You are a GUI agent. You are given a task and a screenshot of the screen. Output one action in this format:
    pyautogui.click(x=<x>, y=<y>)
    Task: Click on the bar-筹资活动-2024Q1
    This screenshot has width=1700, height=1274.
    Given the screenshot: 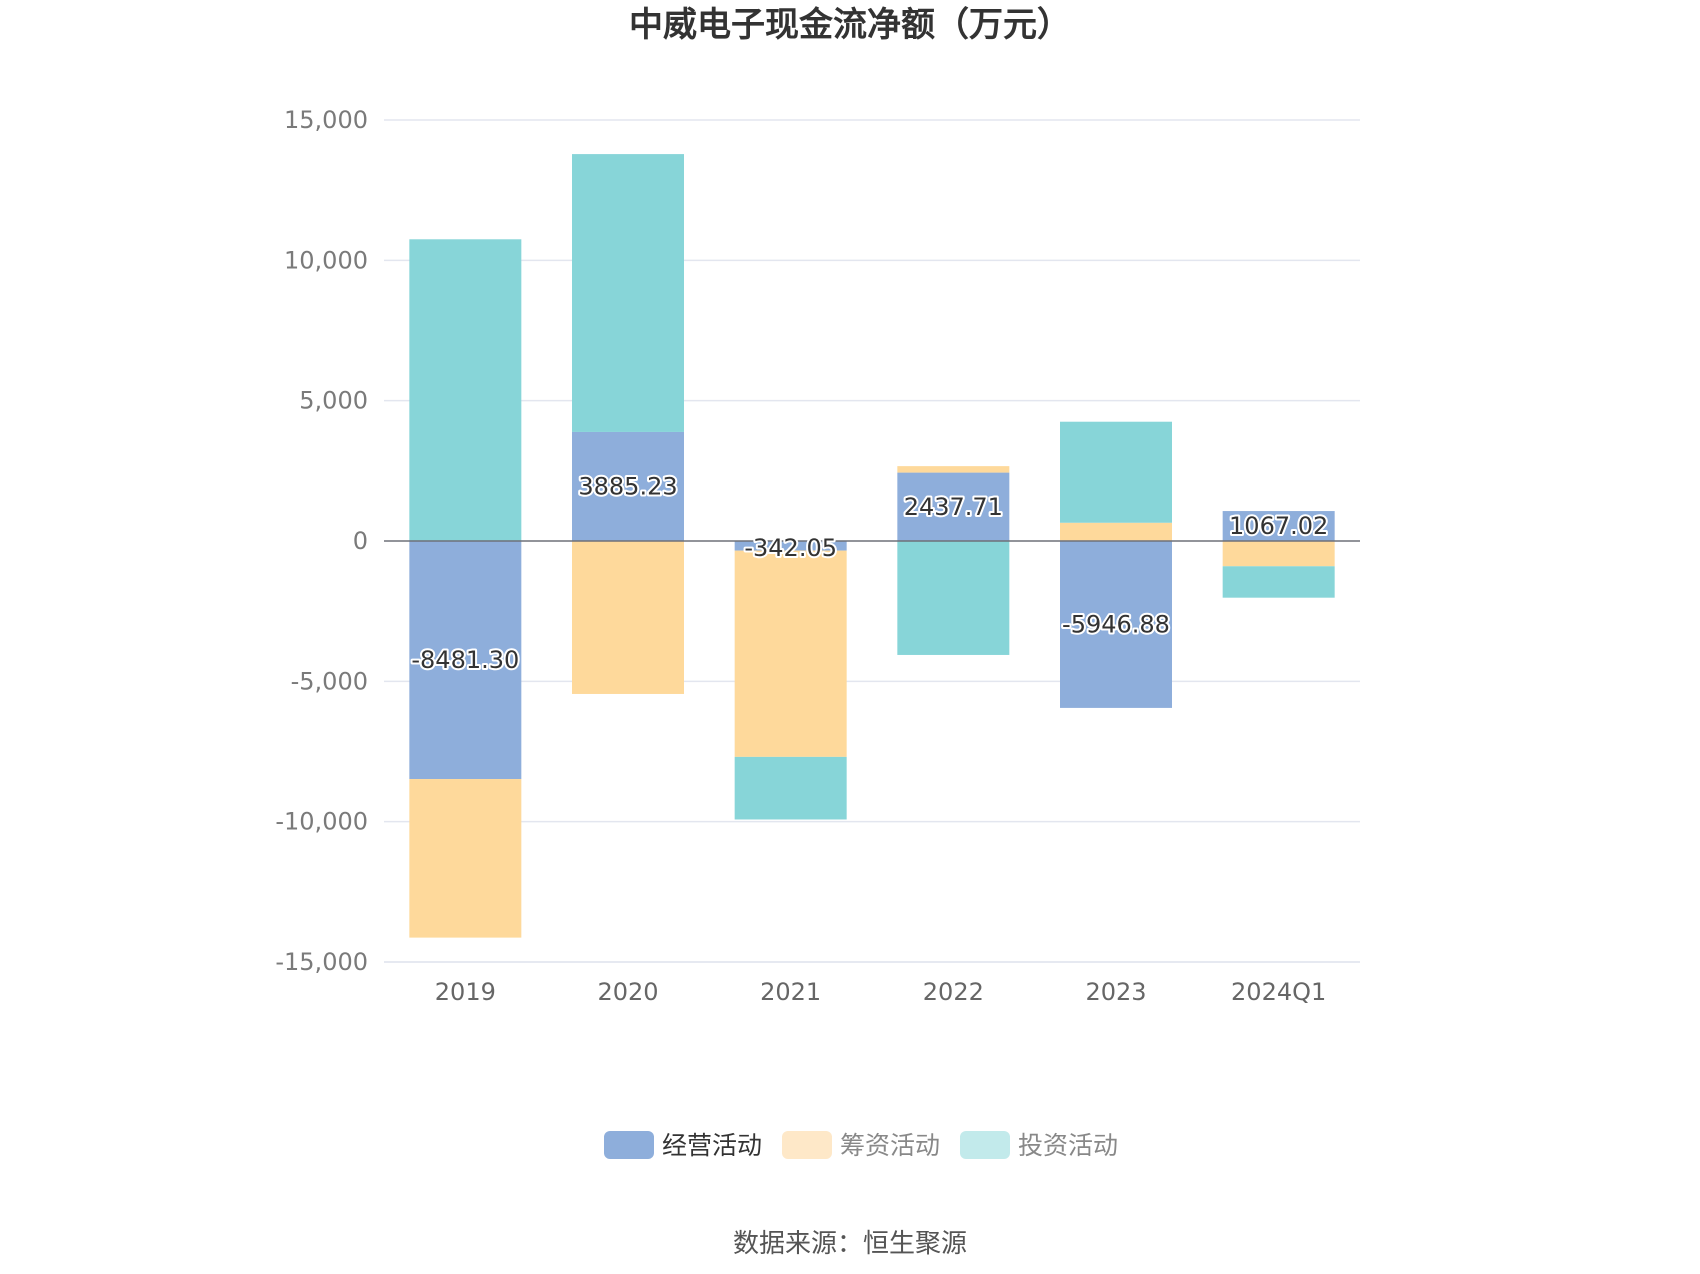 What is the action you would take?
    pyautogui.click(x=1278, y=554)
    